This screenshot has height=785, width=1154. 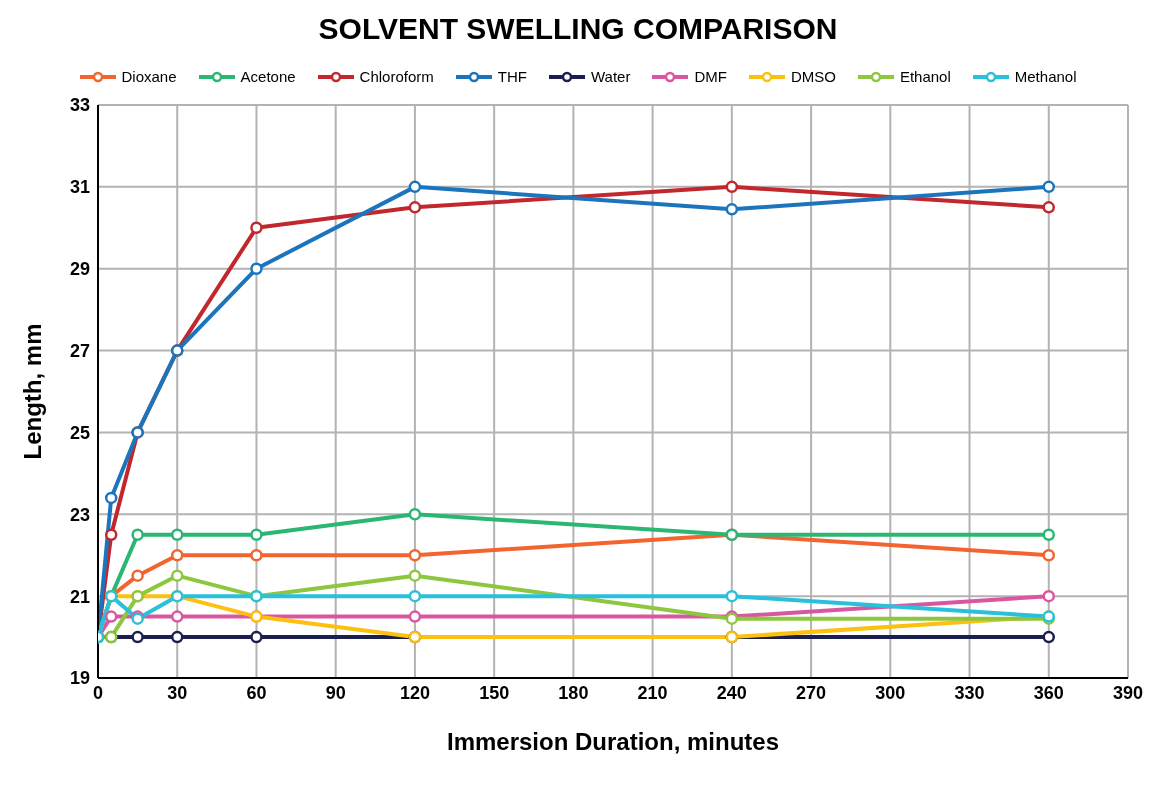 What do you see at coordinates (512, 76) in the screenshot?
I see `legend-label: THF` at bounding box center [512, 76].